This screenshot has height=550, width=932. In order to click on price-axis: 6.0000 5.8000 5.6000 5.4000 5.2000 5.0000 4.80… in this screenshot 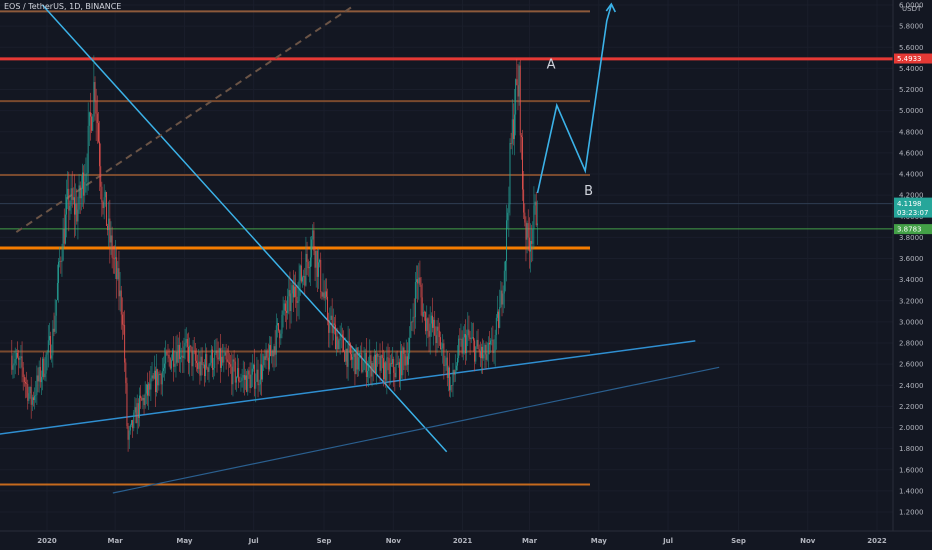, I will do `click(908, 265)`.